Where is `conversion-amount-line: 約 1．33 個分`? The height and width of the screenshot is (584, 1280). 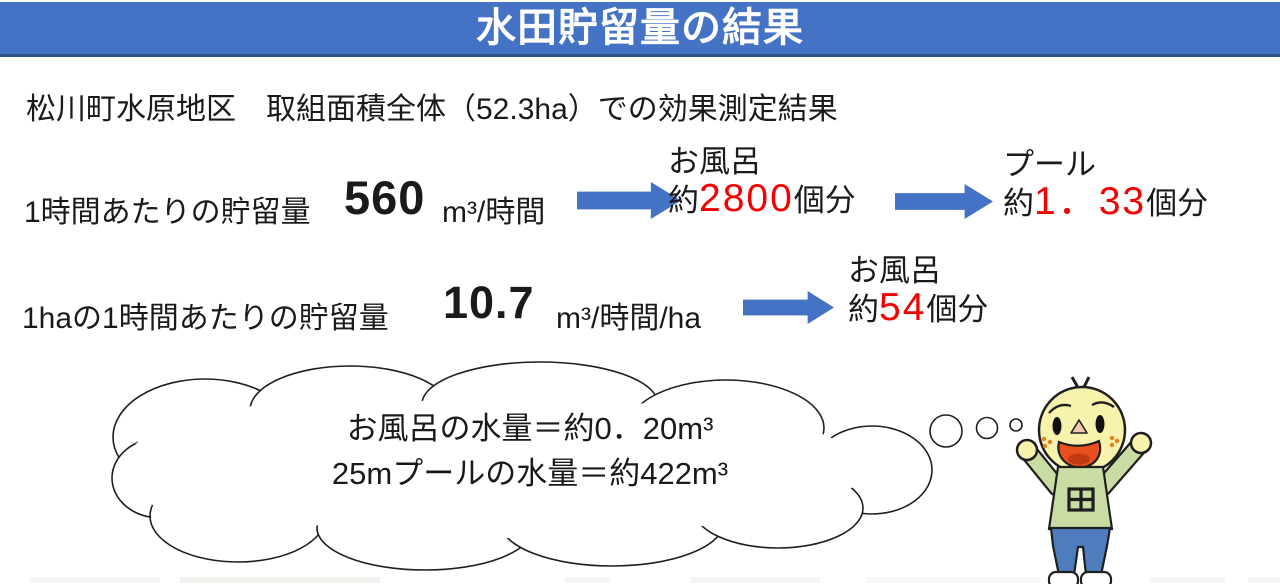
conversion-amount-line: 約 1．33 個分 is located at coordinates (1106, 202).